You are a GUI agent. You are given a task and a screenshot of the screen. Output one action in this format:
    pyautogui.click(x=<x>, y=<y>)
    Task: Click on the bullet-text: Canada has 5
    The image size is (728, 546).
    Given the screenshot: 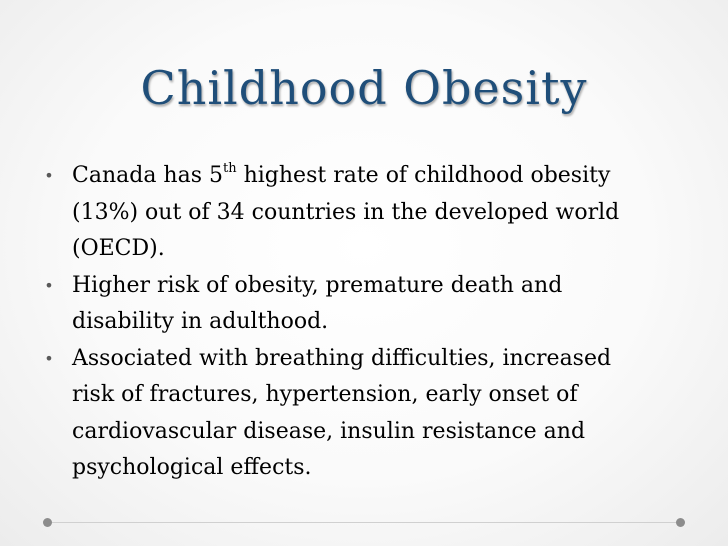 What is the action you would take?
    pyautogui.click(x=147, y=175)
    